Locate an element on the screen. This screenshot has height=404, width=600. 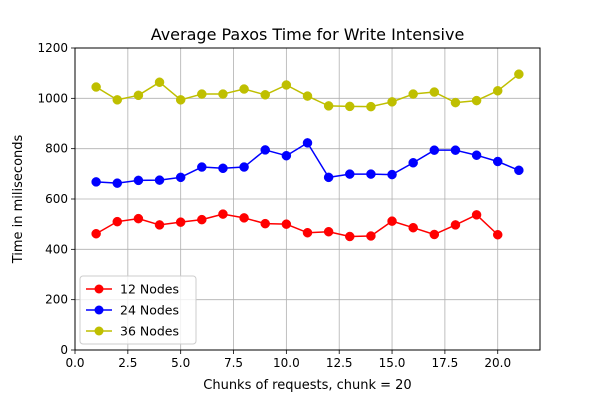
x-tick-label: 10.0 is located at coordinates (286, 363).